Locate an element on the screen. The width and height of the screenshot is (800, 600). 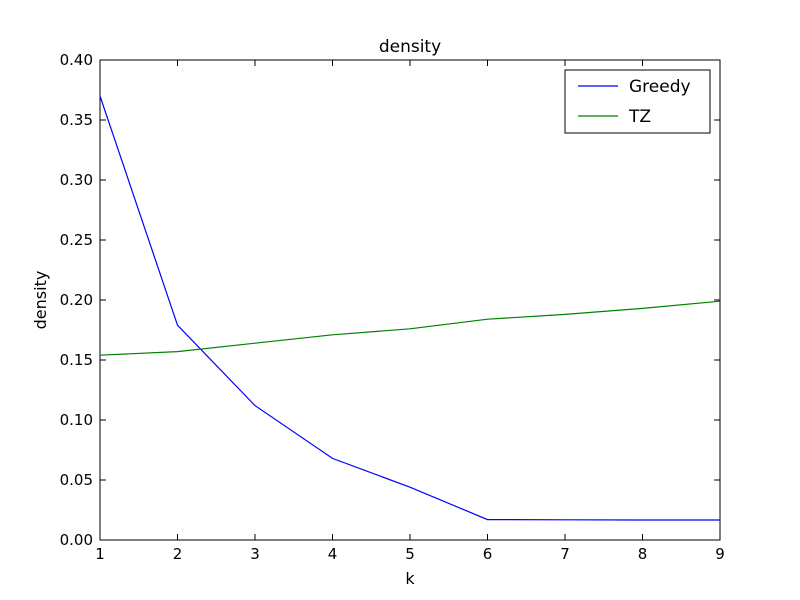
legend-box is located at coordinates (637, 101).